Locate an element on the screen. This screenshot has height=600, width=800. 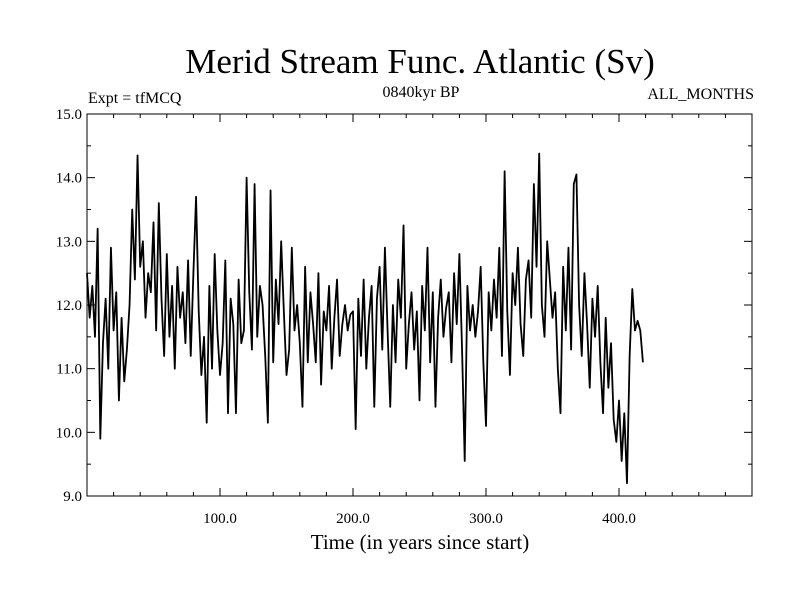
y-tick-label: 9.0 is located at coordinates (72, 497).